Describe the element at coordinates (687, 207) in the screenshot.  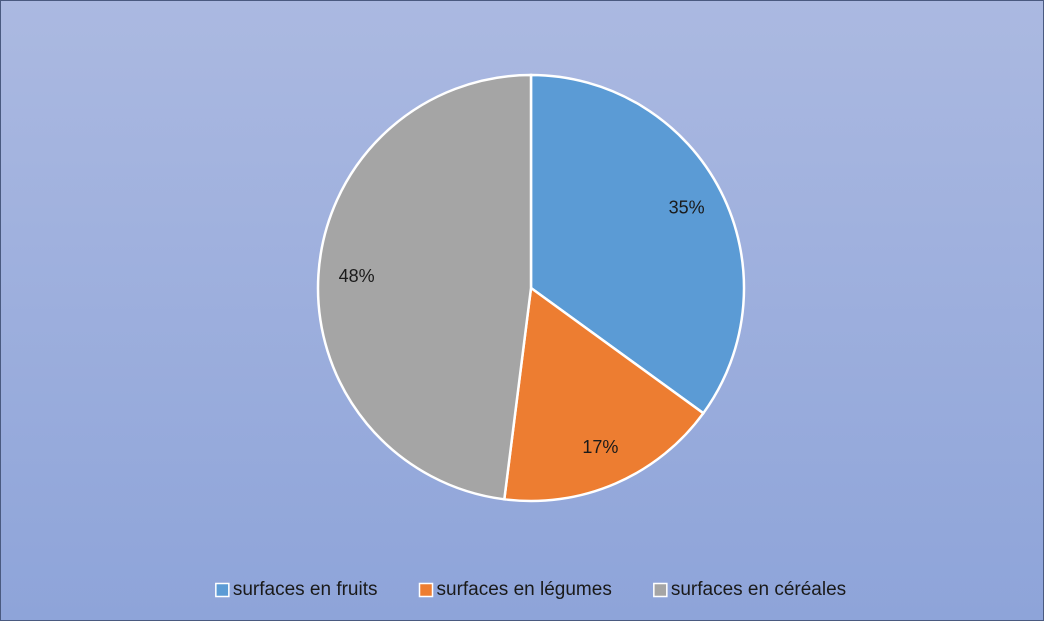
I see `data-label: 35%` at that location.